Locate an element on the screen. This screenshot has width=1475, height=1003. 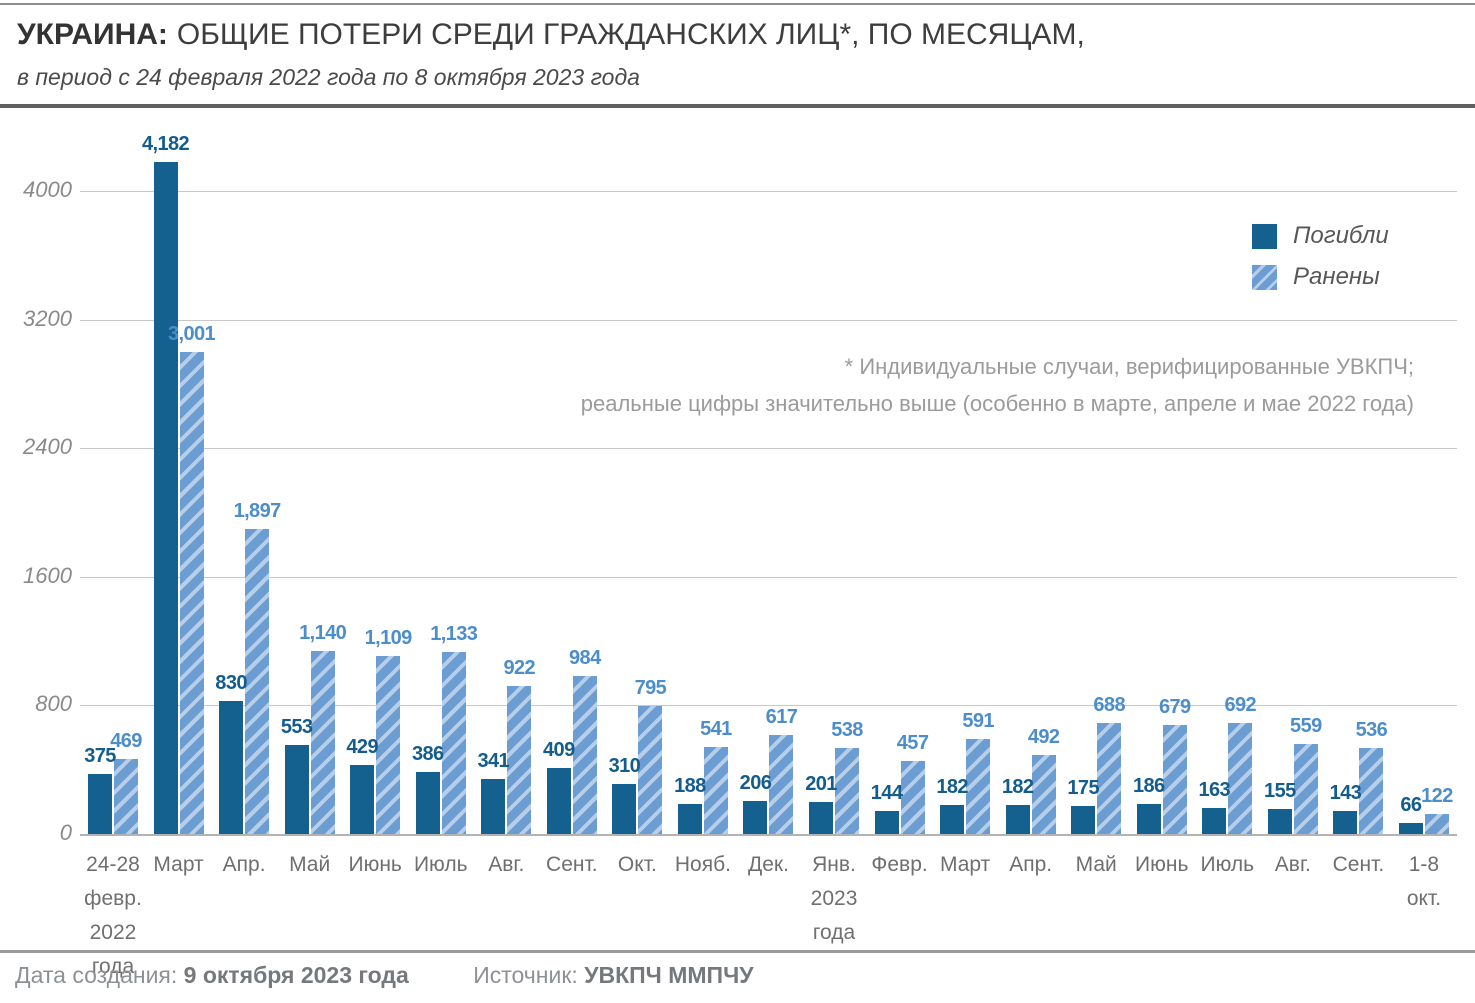
killed-value-label: 144 is located at coordinates (886, 793).